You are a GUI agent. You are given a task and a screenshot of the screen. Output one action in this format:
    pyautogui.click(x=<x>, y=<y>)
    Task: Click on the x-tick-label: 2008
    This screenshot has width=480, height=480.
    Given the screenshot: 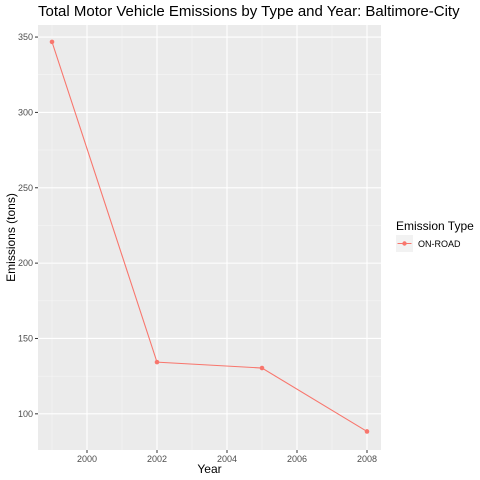 What is the action you would take?
    pyautogui.click(x=367, y=459)
    